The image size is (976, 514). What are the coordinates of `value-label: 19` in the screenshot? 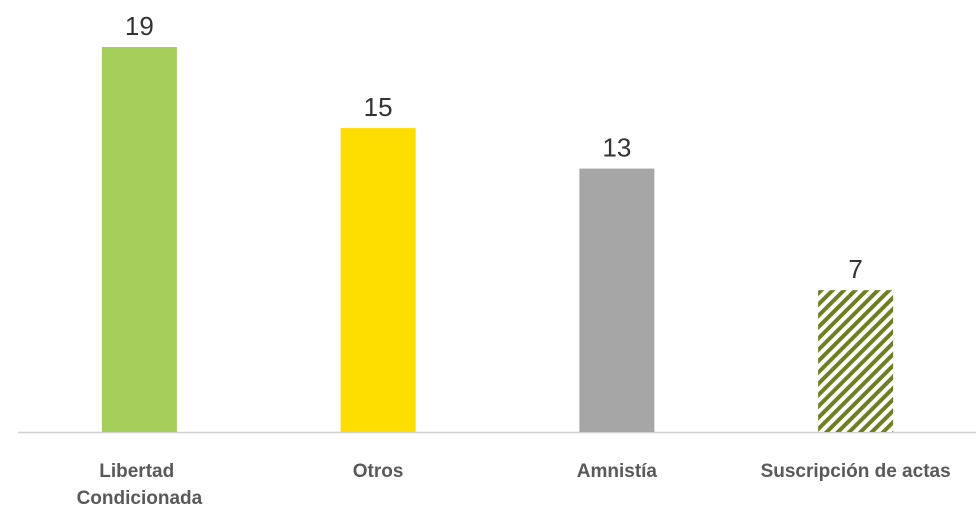 It's located at (139, 26).